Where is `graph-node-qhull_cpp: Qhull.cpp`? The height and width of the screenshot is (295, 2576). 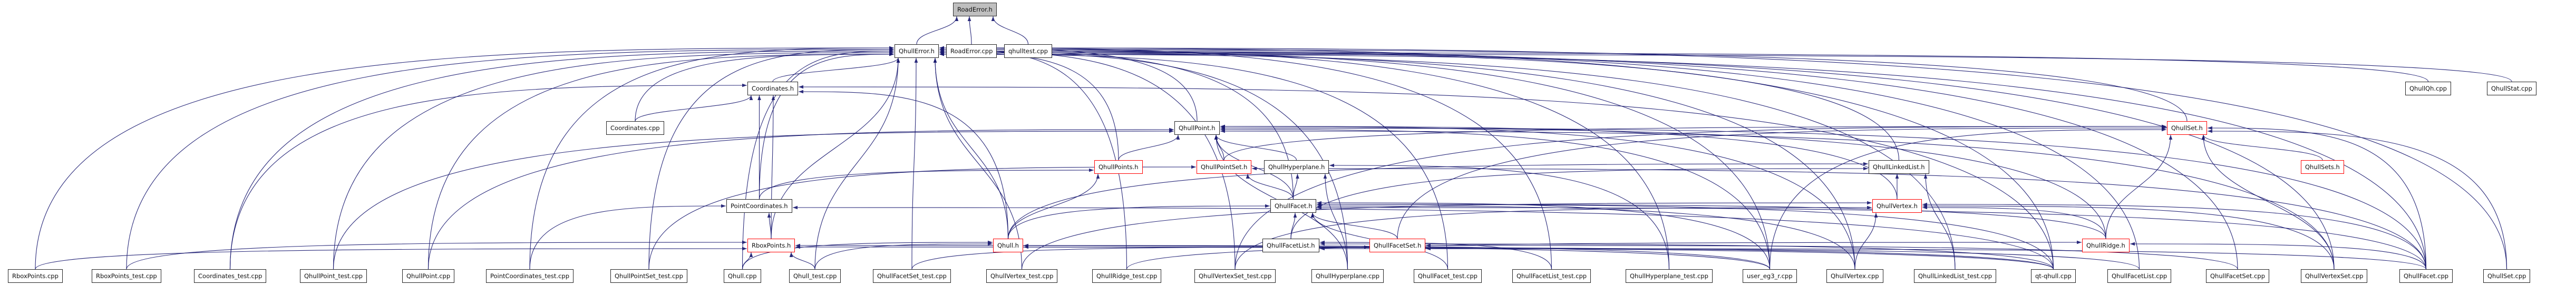
graph-node-qhull_cpp: Qhull.cpp is located at coordinates (742, 276).